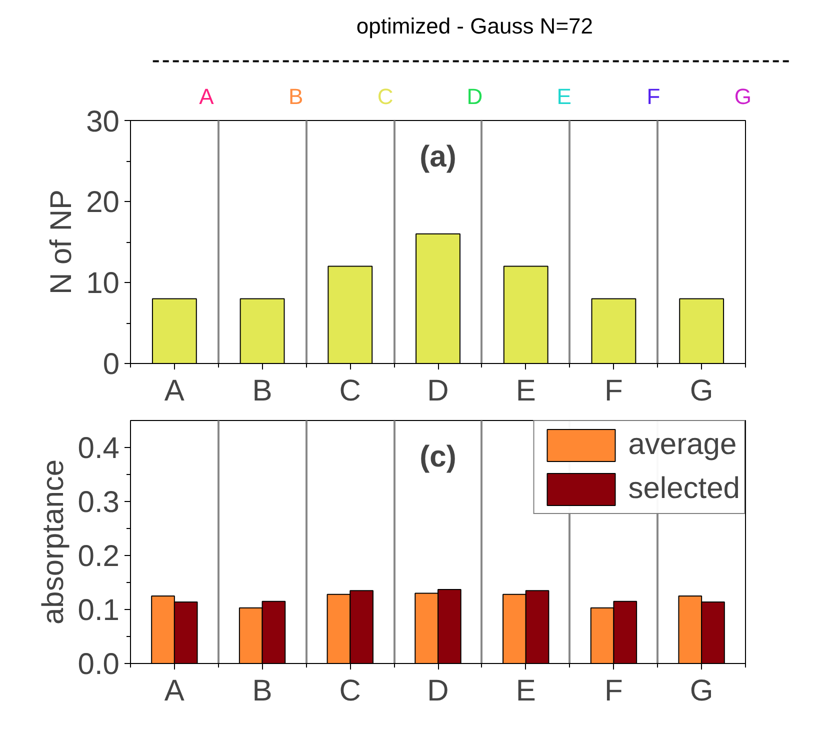 This screenshot has width=815, height=738. Describe the element at coordinates (438, 157) in the screenshot. I see `text: (a)` at that location.